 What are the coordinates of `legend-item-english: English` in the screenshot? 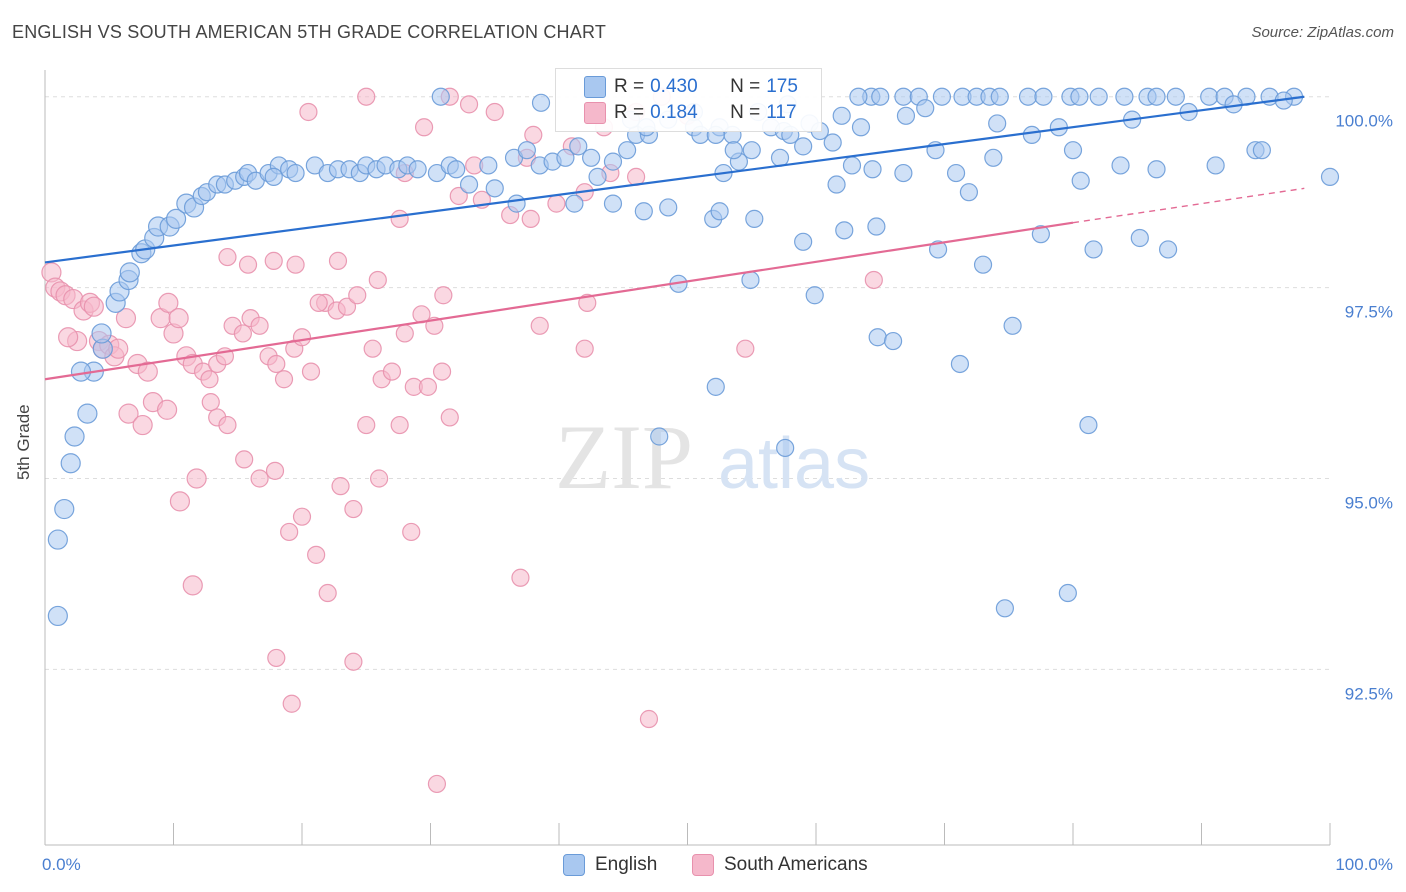 It's located at (610, 865).